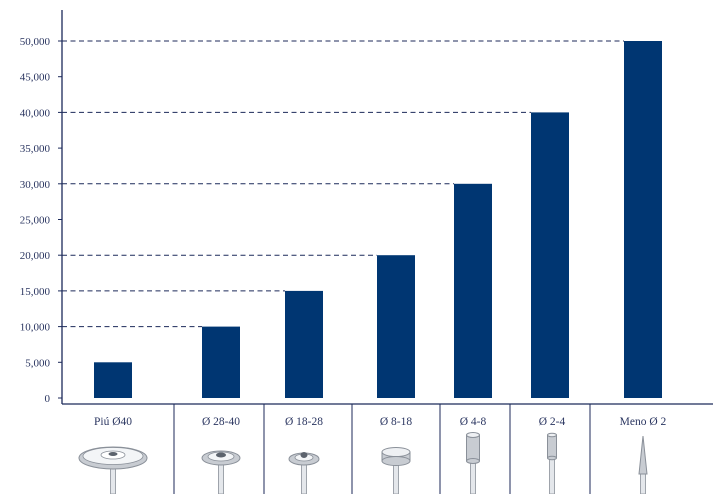 The width and height of the screenshot is (713, 494). I want to click on category-label: Piú Ø40, so click(113, 422).